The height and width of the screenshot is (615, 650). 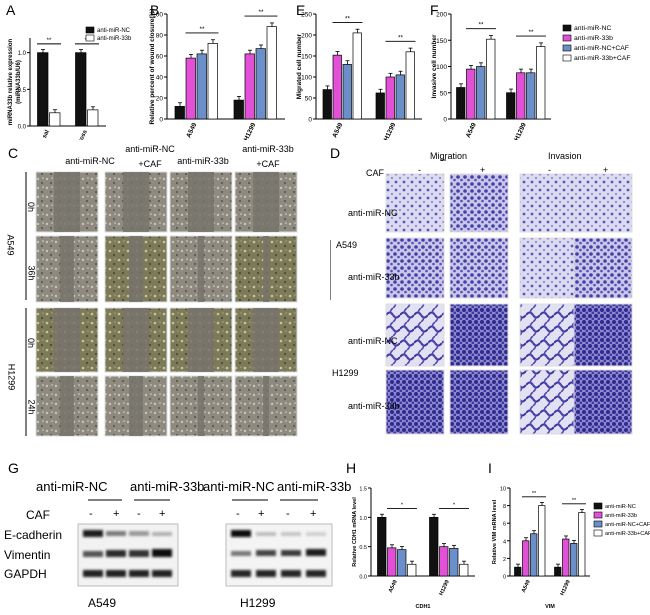 What do you see at coordinates (373, 213) in the screenshot?
I see `panel-d-row-1: anti-miR-NC` at bounding box center [373, 213].